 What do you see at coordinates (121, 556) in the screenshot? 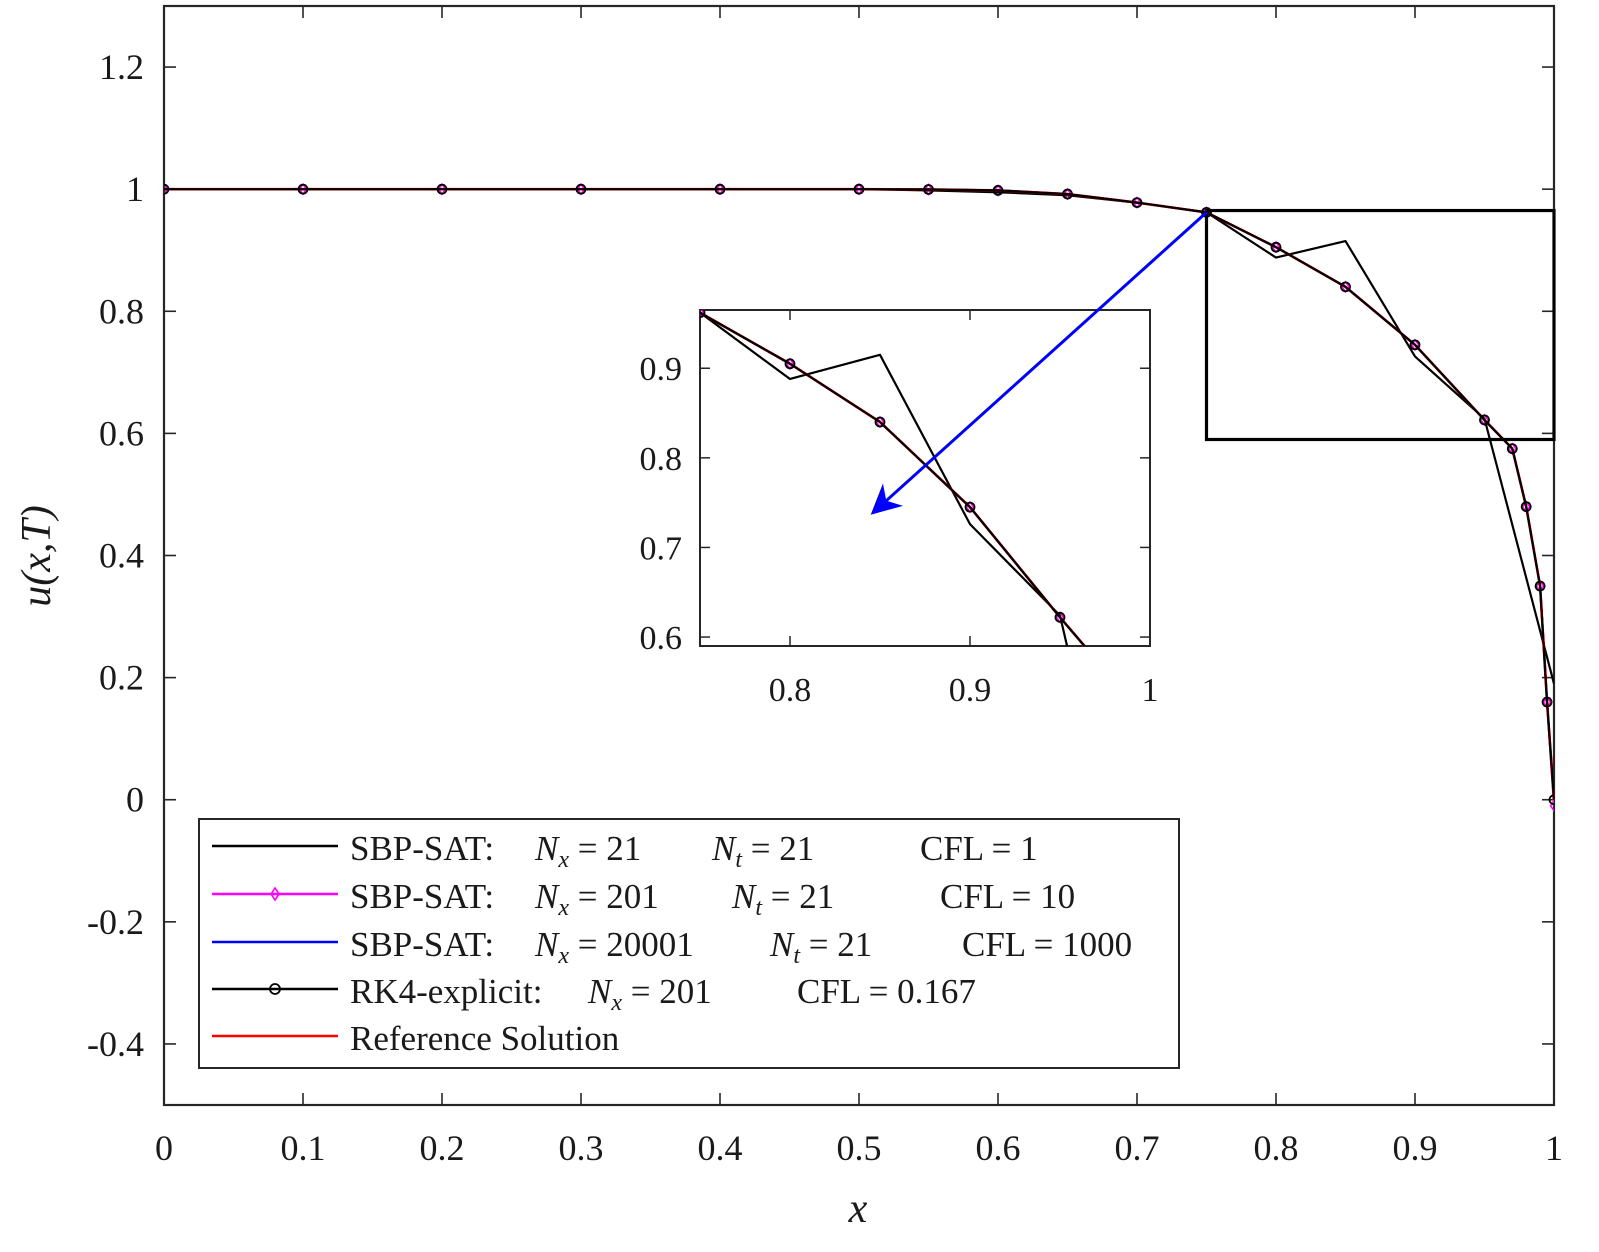
I see `y-tick-label: 0.4` at bounding box center [121, 556].